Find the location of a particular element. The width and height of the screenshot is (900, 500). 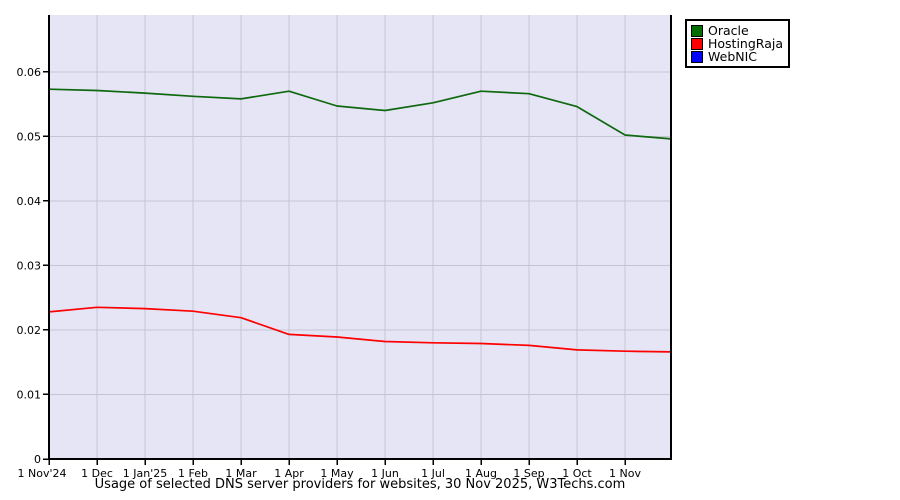

x-tick-label: 1 Oct is located at coordinates (577, 473).